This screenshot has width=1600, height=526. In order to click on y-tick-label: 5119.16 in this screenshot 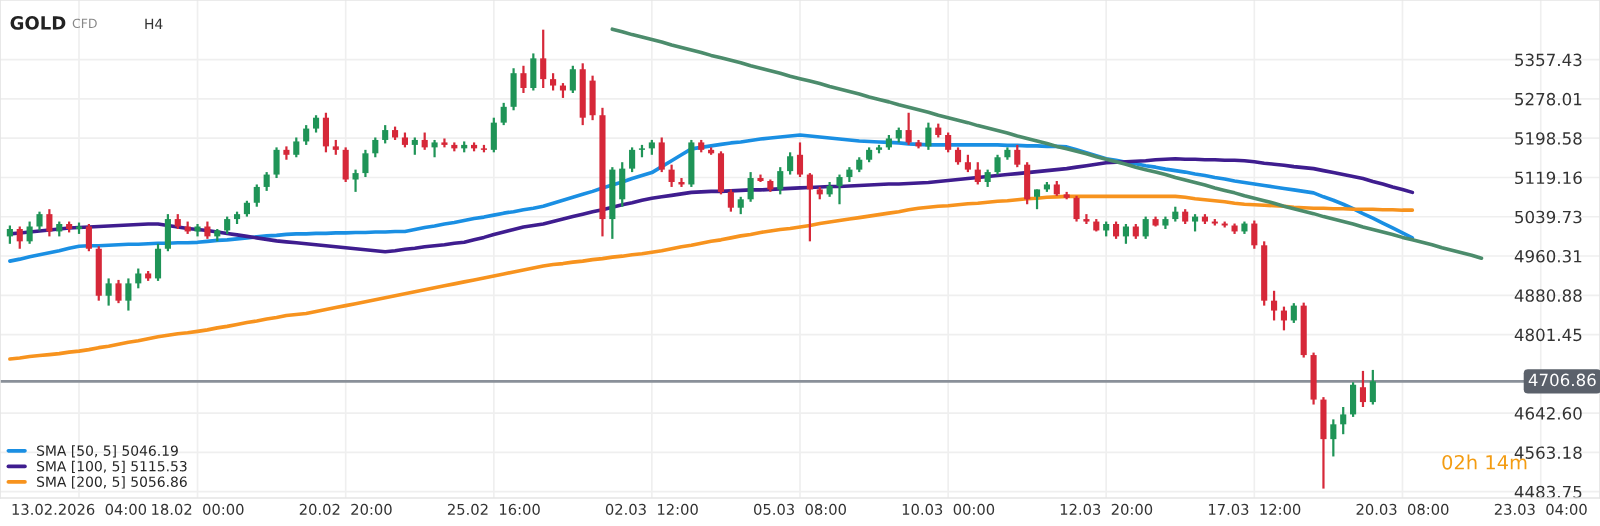, I will do `click(1548, 178)`.